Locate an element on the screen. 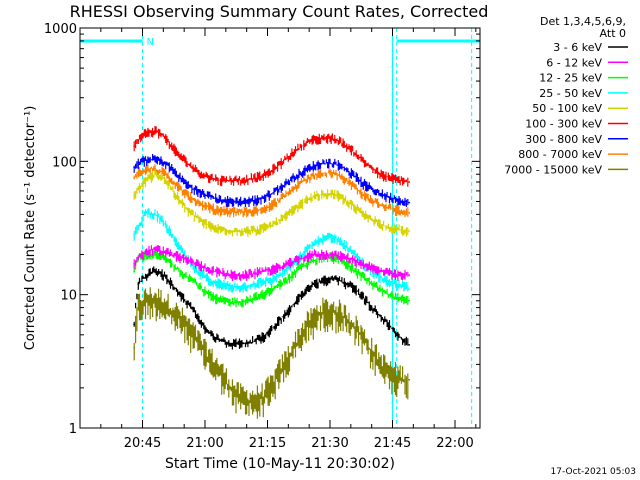 The image size is (640, 480). y-tick-label: 1 is located at coordinates (73, 429).